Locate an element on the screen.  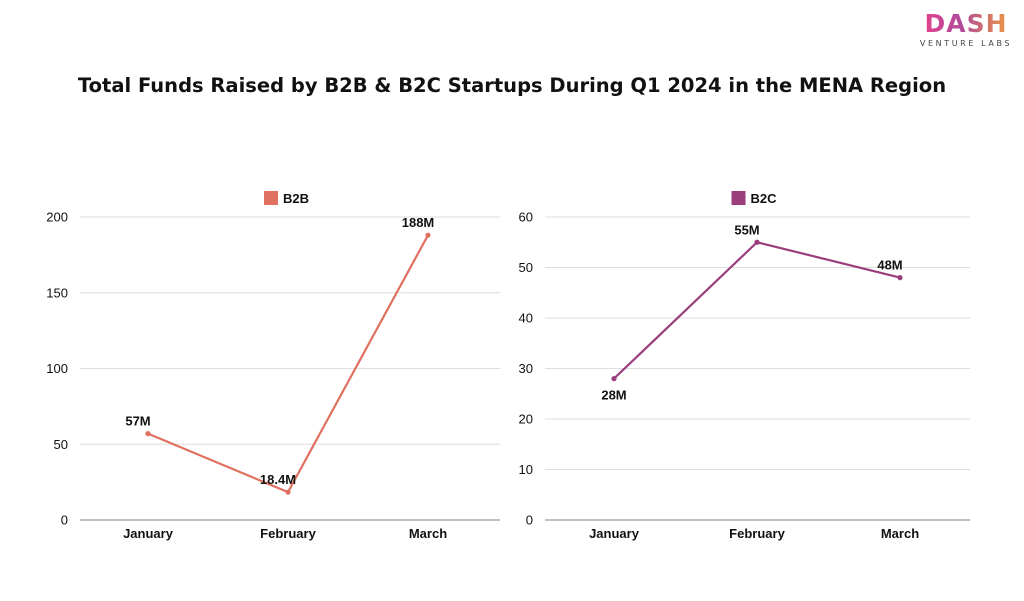
b2b-x-tick-label: February is located at coordinates (288, 533).